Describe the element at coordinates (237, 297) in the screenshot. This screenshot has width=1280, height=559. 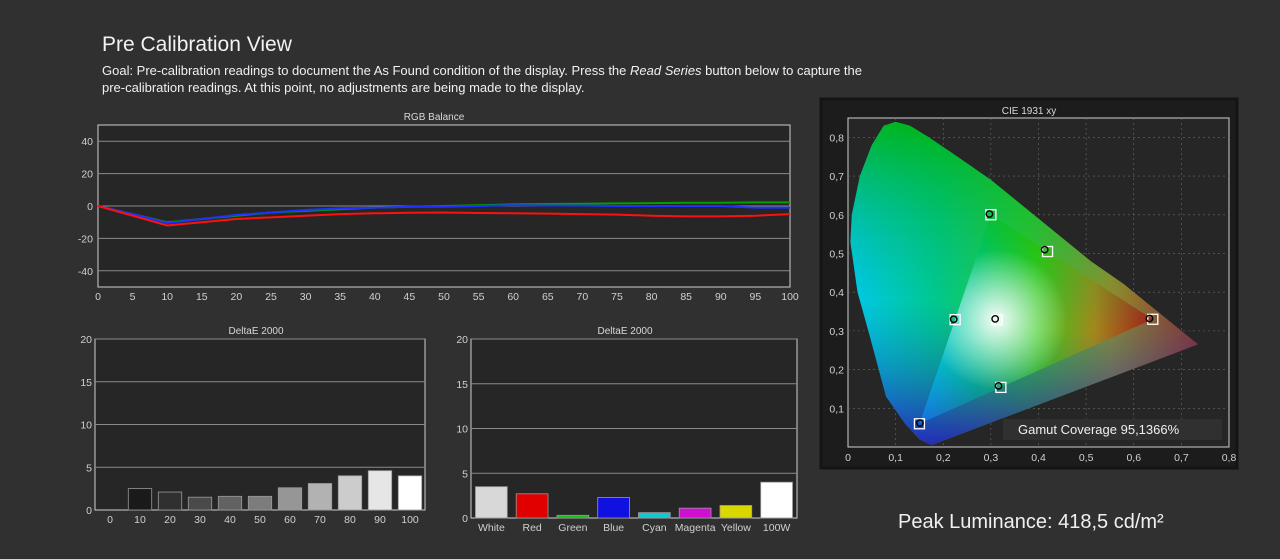
I see `rgb-x-tick: 20` at that location.